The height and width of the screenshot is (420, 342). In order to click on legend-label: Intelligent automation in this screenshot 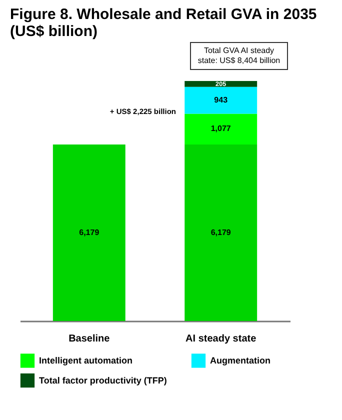, I will do `click(85, 361)`.